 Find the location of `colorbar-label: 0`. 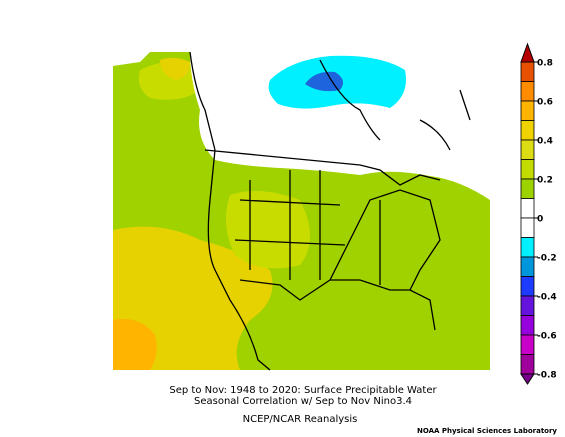

colorbar-label: 0 is located at coordinates (540, 220).